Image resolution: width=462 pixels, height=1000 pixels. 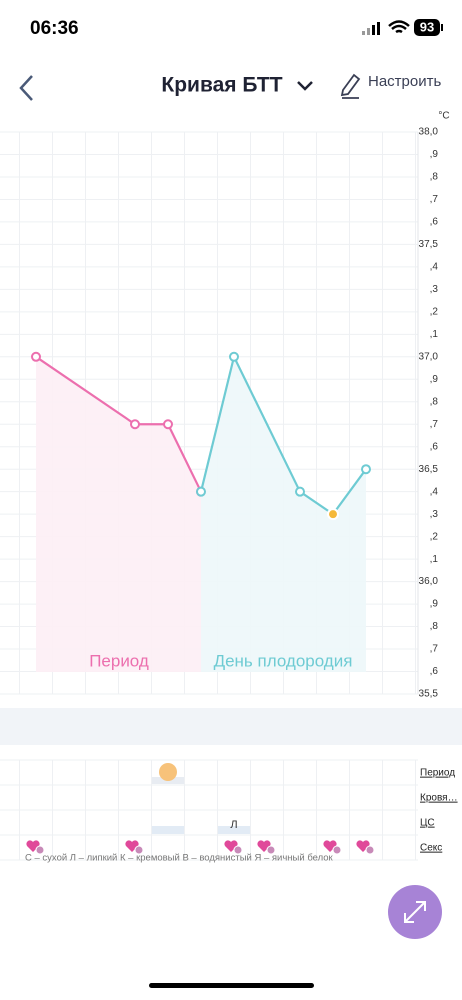 What do you see at coordinates (415, 912) in the screenshot?
I see `expand-icon` at bounding box center [415, 912].